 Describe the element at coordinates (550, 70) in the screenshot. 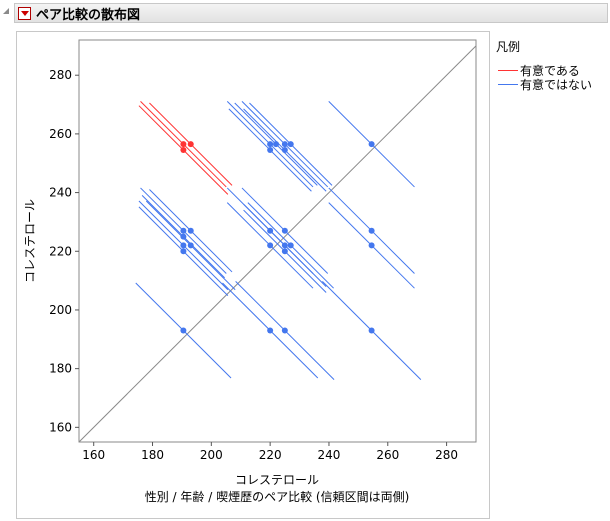

I see `legend-label-significant: 有意である` at that location.